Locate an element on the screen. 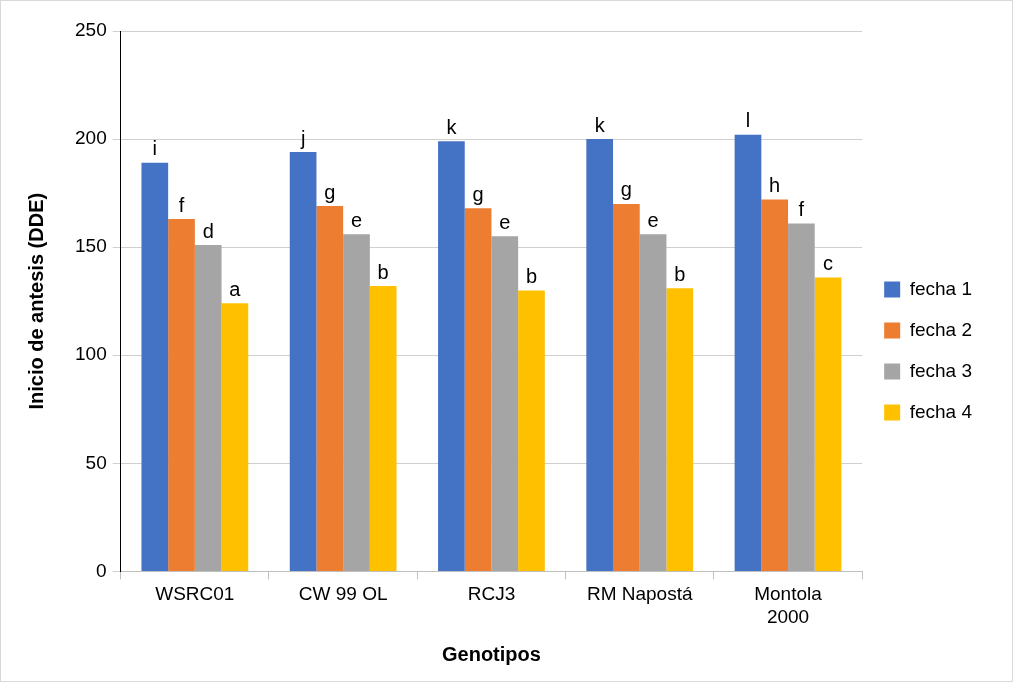 The width and height of the screenshot is (1013, 682). data-label: a is located at coordinates (235, 288).